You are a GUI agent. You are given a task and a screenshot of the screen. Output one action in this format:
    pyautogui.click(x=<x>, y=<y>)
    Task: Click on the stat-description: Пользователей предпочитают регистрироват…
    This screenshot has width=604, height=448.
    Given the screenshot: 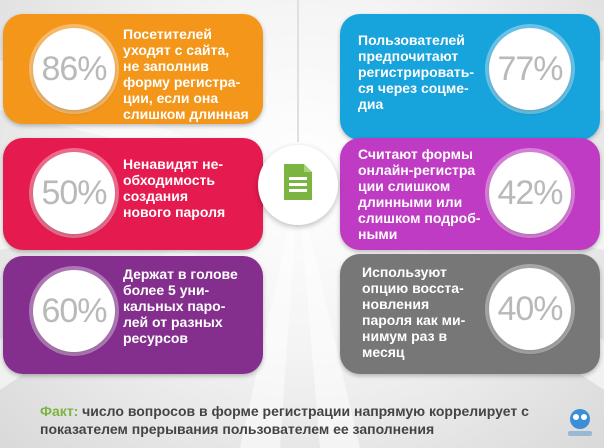 What is the action you would take?
    pyautogui.click(x=416, y=72)
    